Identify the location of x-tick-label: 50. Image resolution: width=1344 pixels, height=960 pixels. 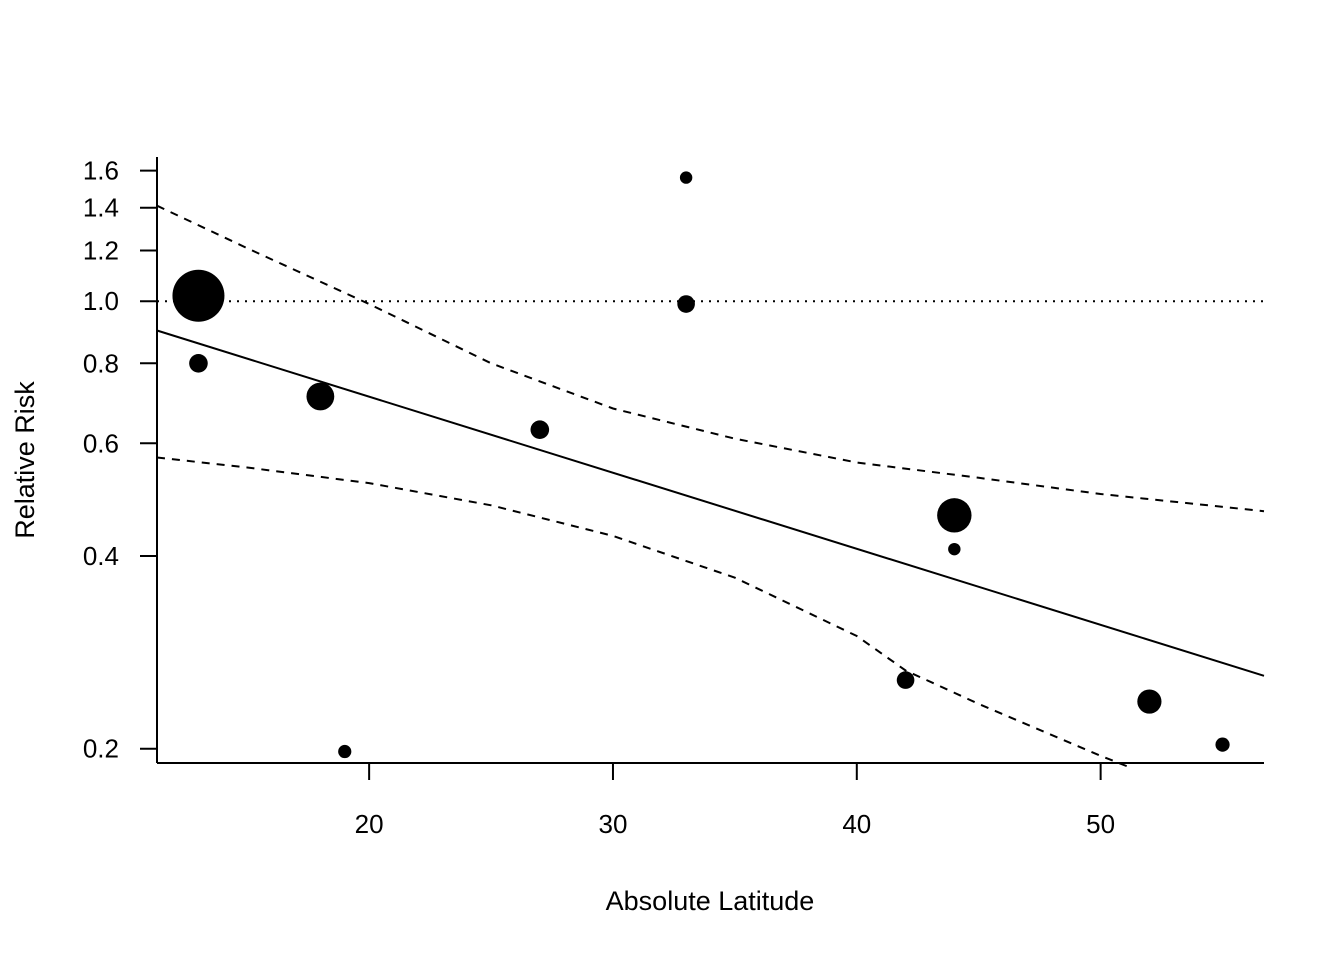
(1100, 824).